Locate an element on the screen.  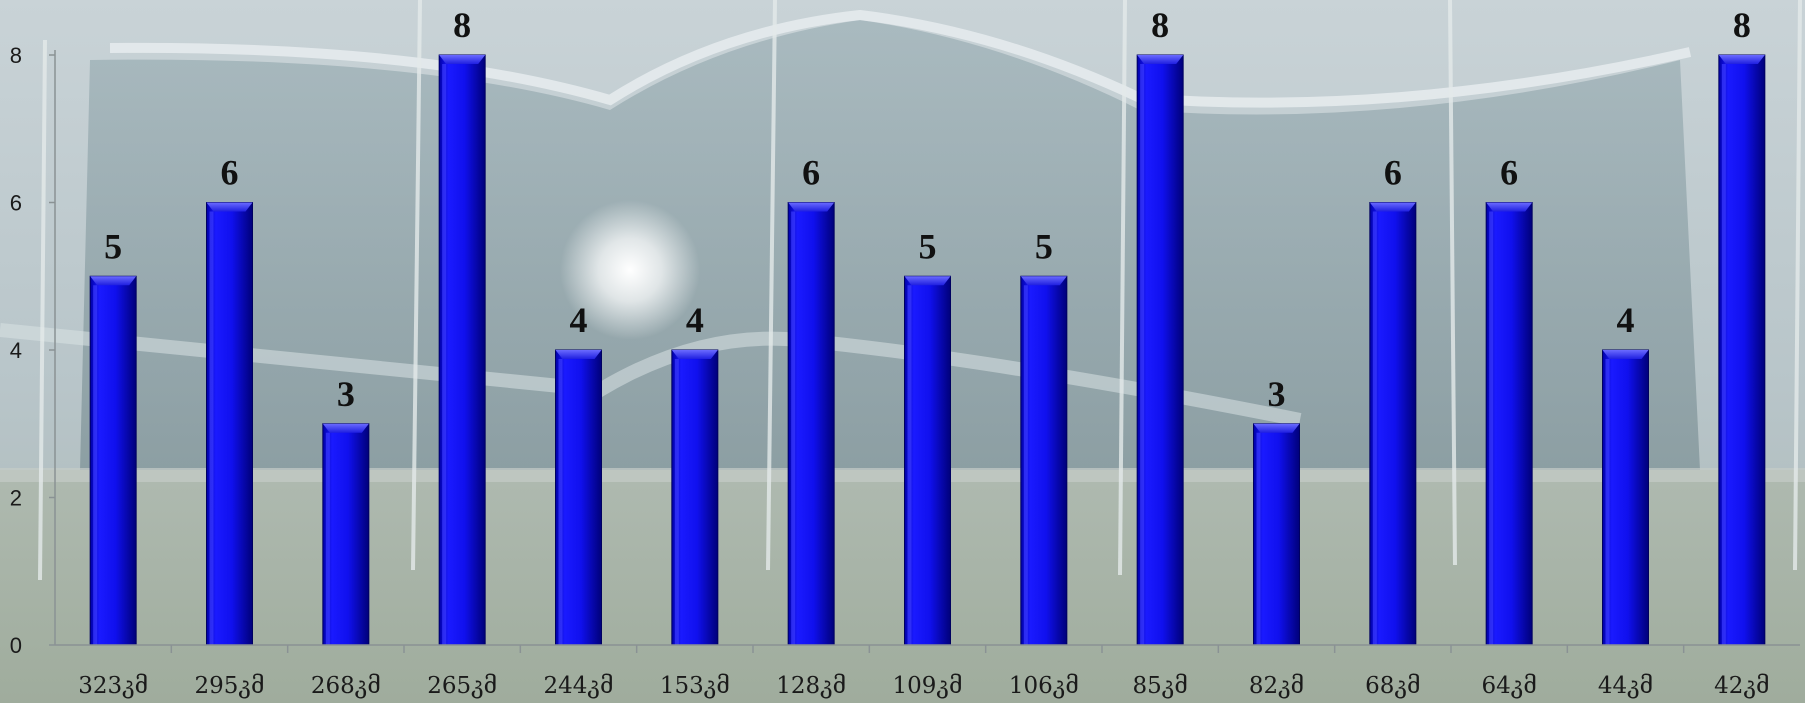
y-tick-label: 6 is located at coordinates (16, 203).